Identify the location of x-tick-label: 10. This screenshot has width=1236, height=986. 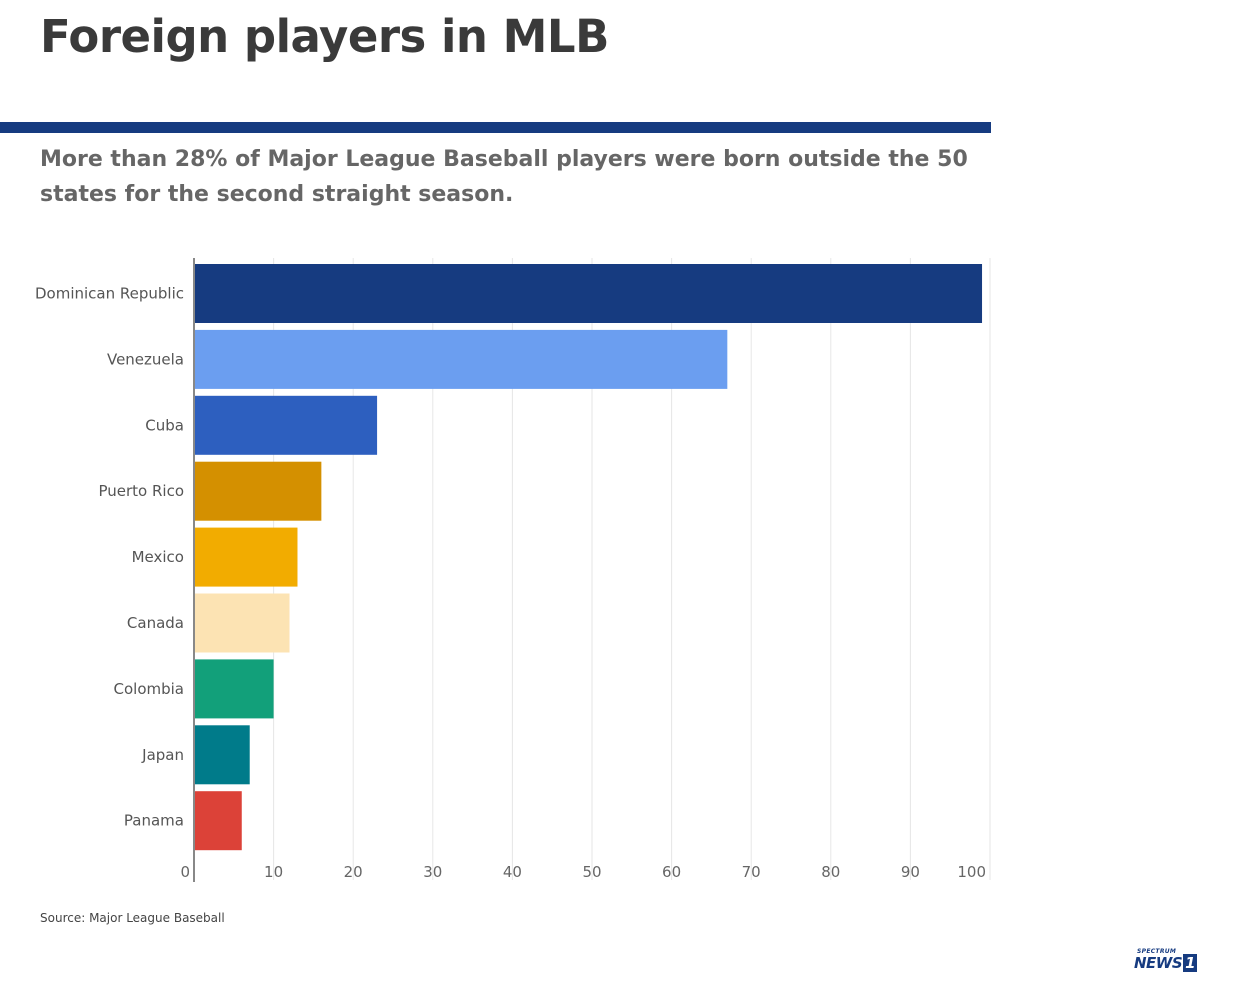
(273, 872).